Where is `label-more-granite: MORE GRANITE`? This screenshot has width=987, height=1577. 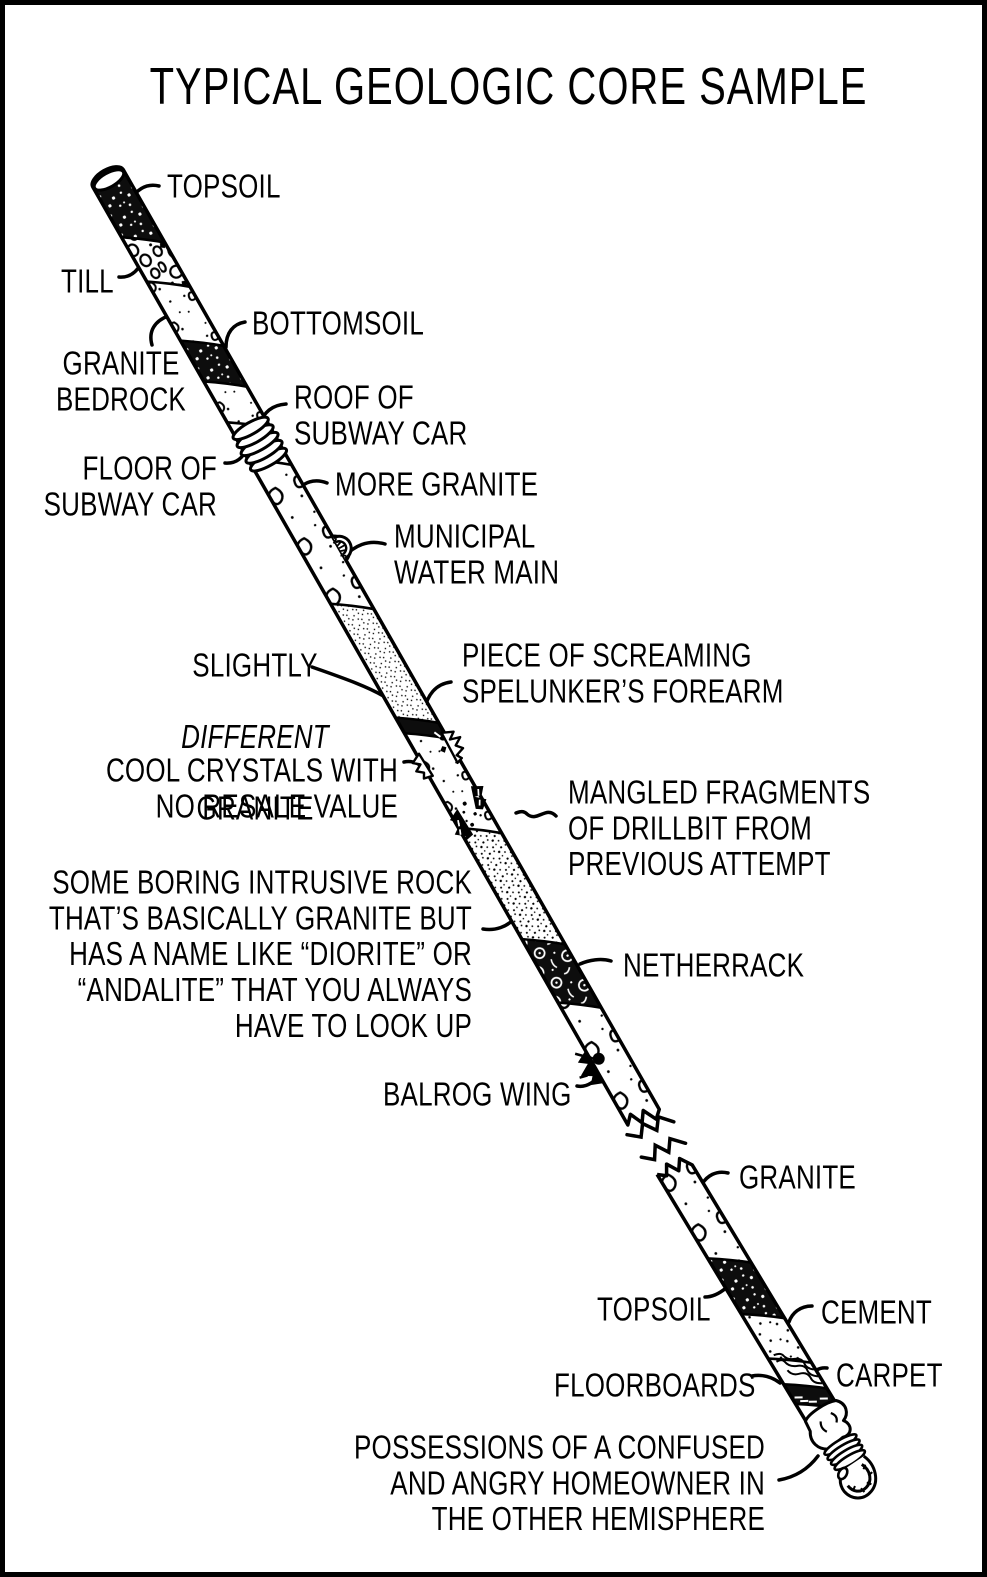 label-more-granite: MORE GRANITE is located at coordinates (437, 484).